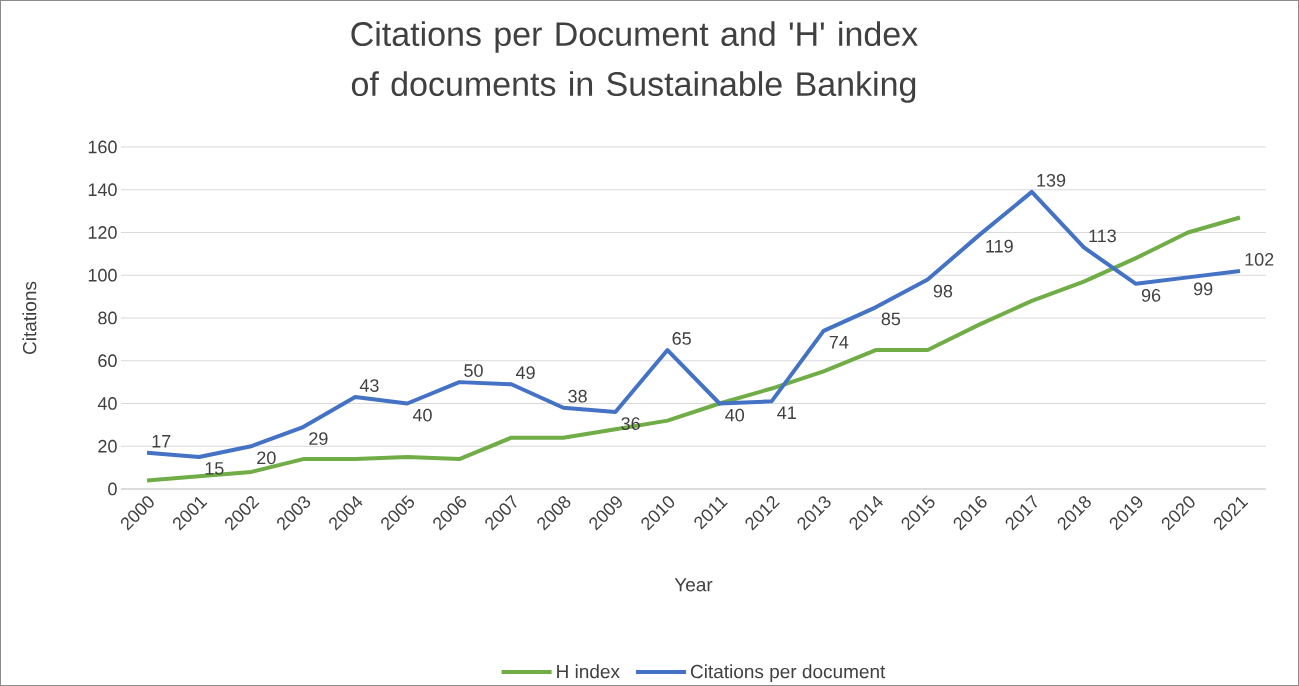 This screenshot has width=1299, height=686. What do you see at coordinates (1051, 180) in the screenshot?
I see `data-label: 139` at bounding box center [1051, 180].